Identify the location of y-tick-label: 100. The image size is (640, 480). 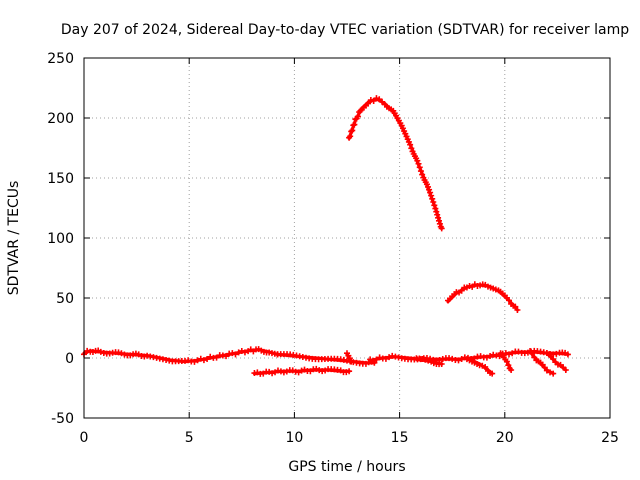
(60, 239).